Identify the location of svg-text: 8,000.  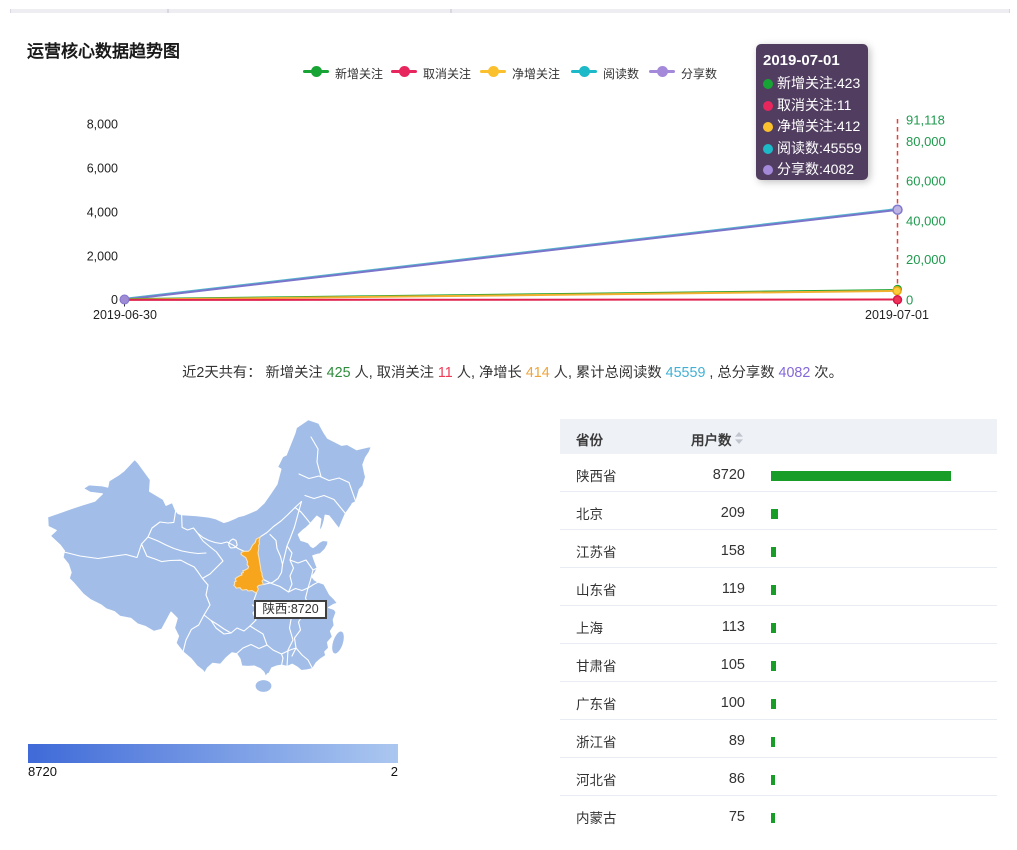
(102, 125).